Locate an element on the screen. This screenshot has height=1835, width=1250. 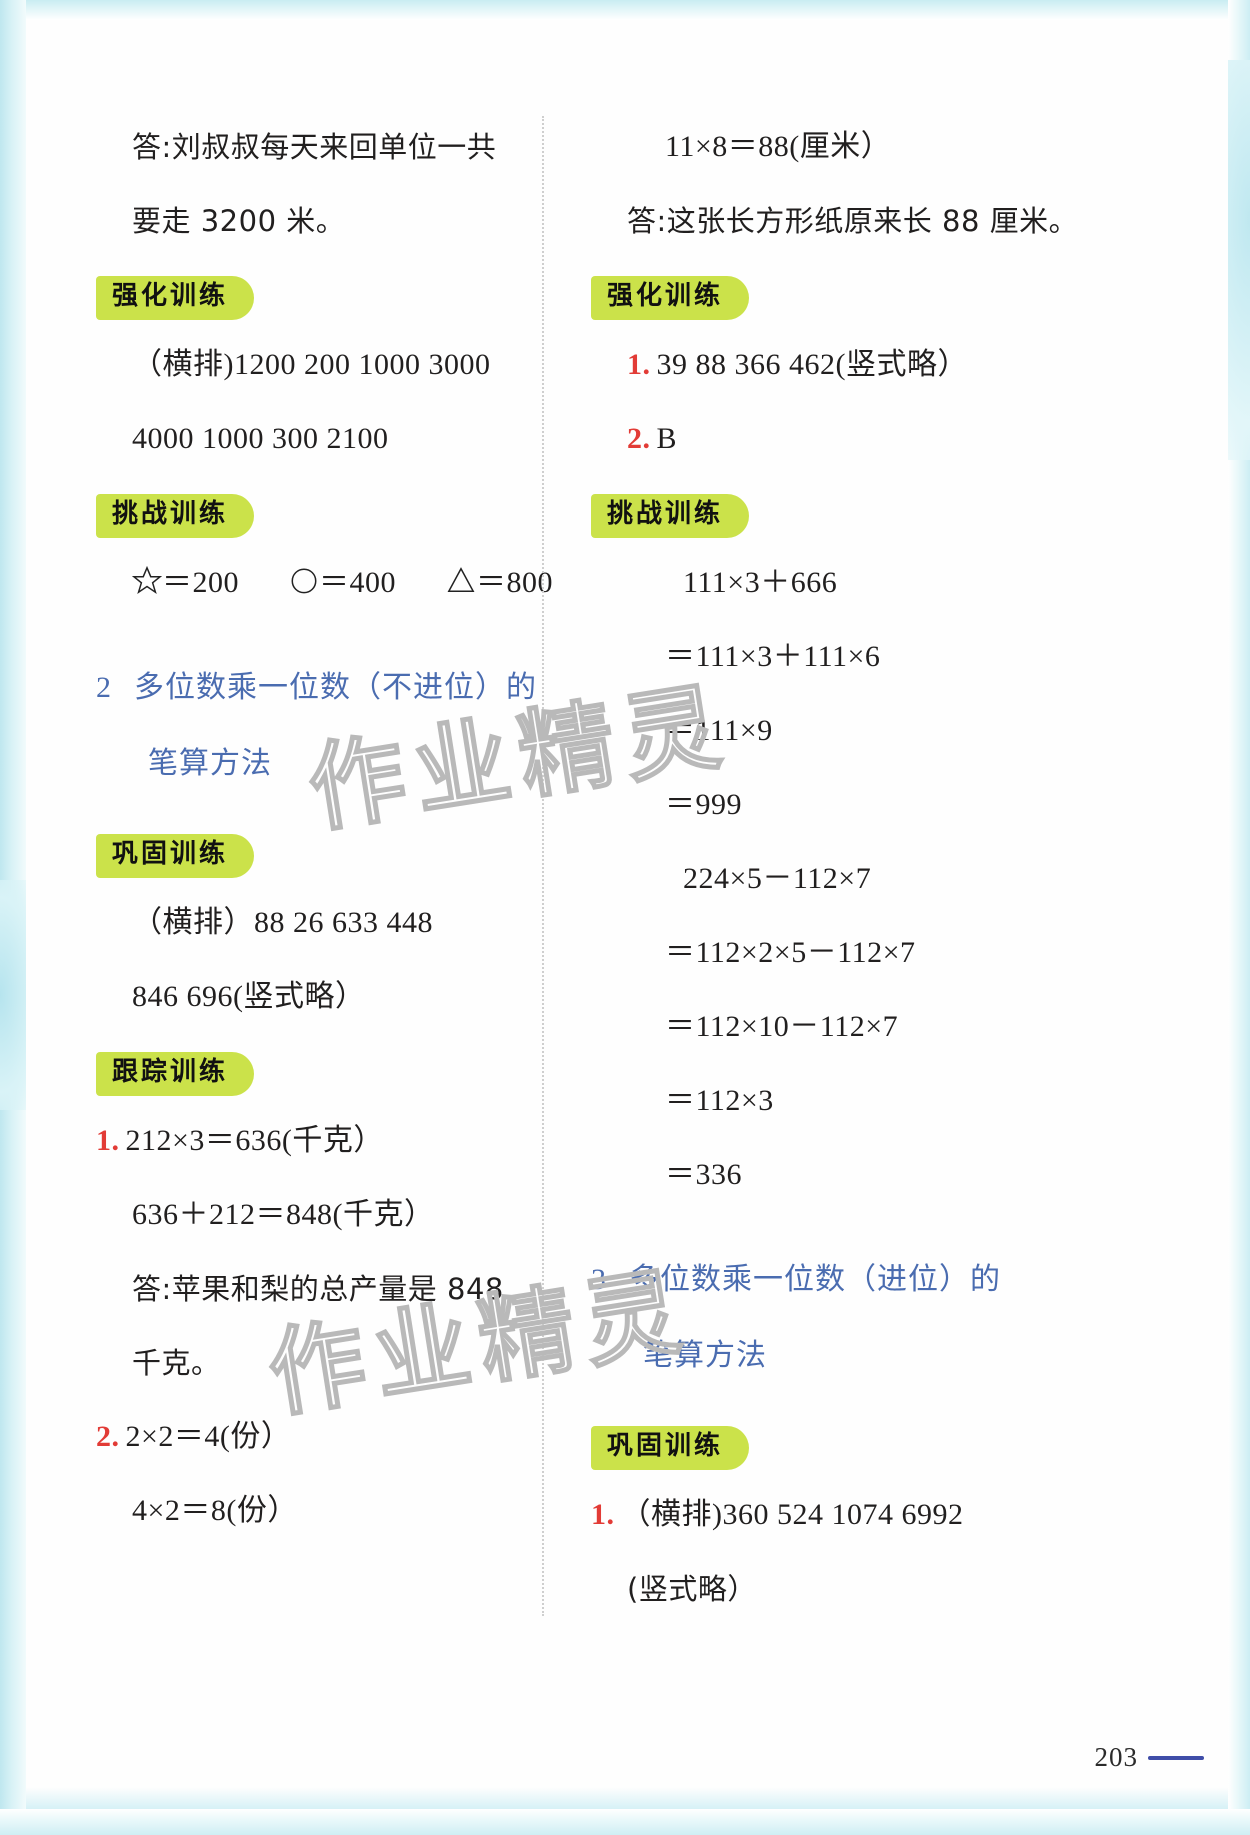
page-number: 203 is located at coordinates (1116, 1757).